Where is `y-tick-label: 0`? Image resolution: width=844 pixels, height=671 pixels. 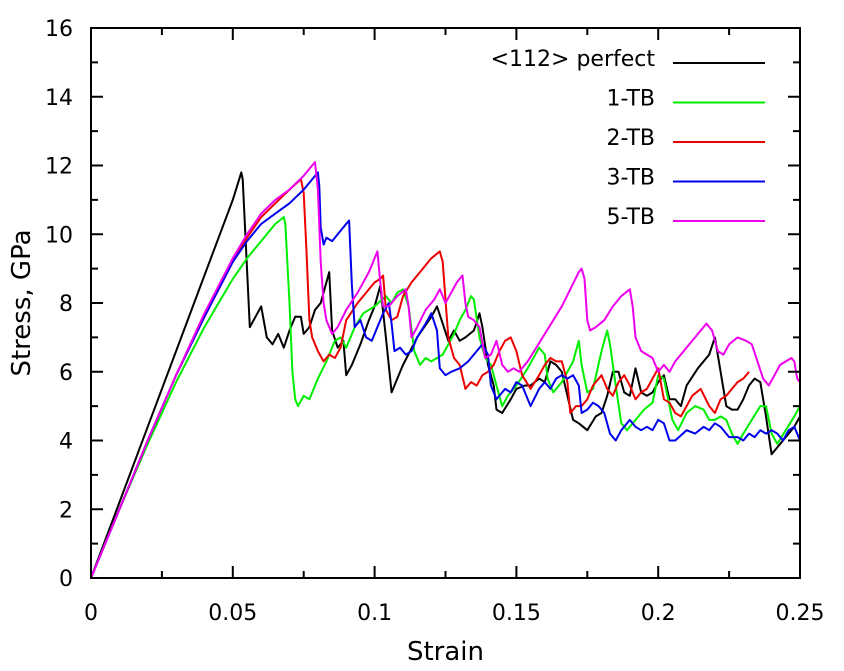
y-tick-label: 0 is located at coordinates (66, 579).